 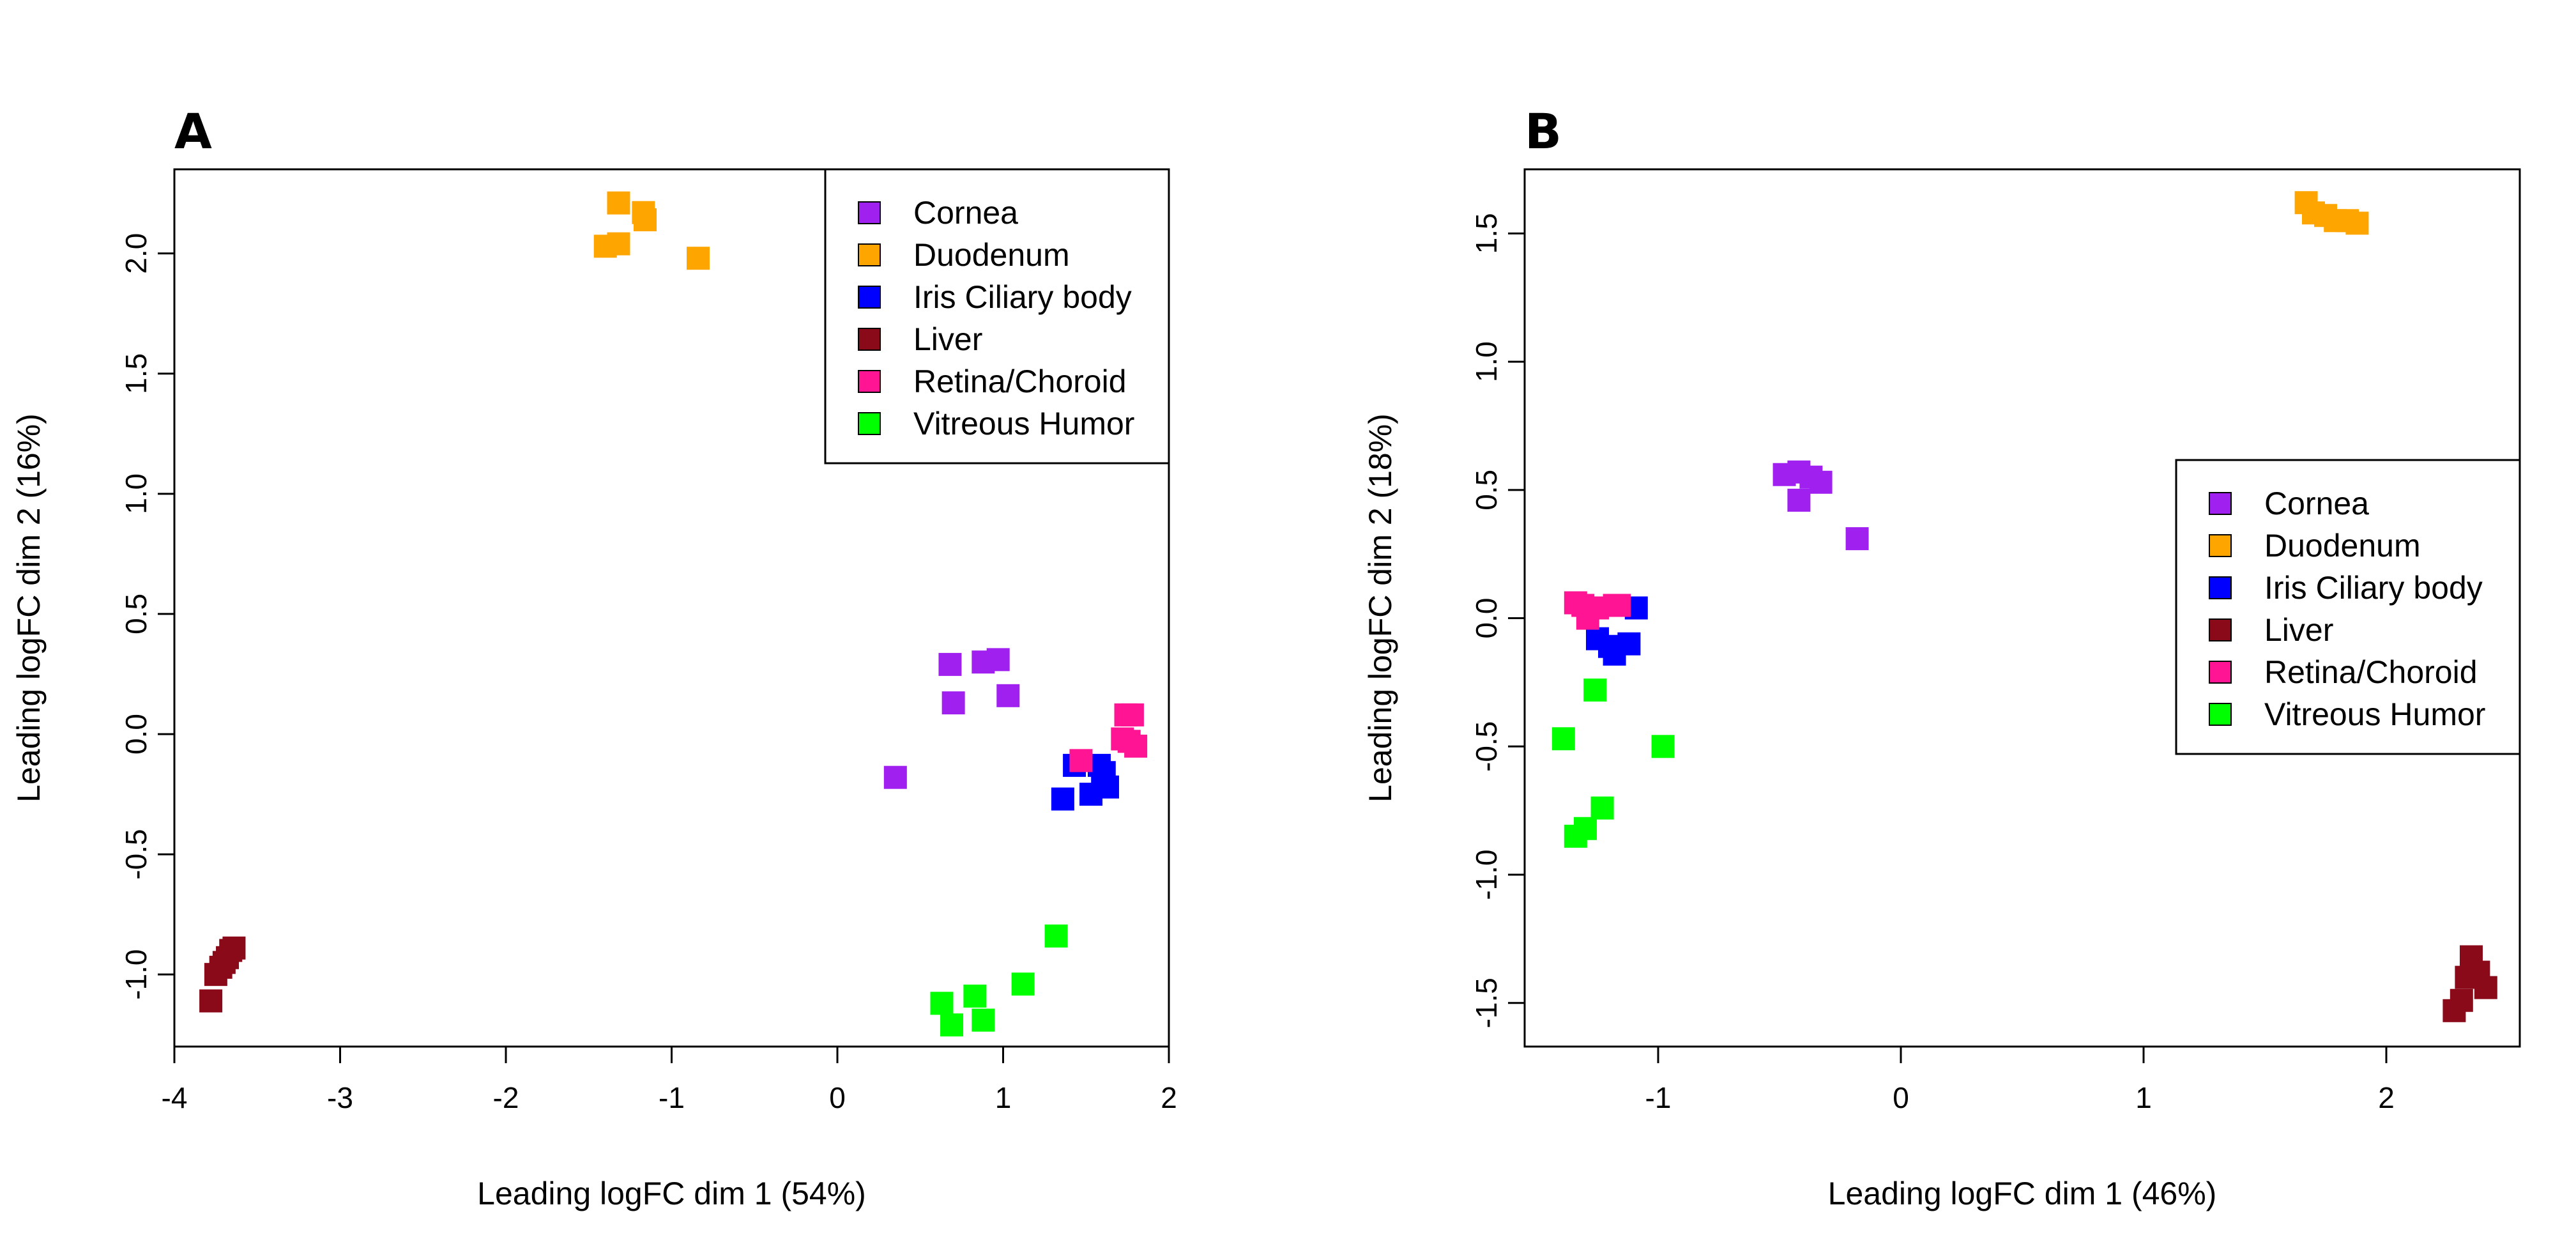 I want to click on panel-b-y-tick-label: 0.0, so click(x=1487, y=618).